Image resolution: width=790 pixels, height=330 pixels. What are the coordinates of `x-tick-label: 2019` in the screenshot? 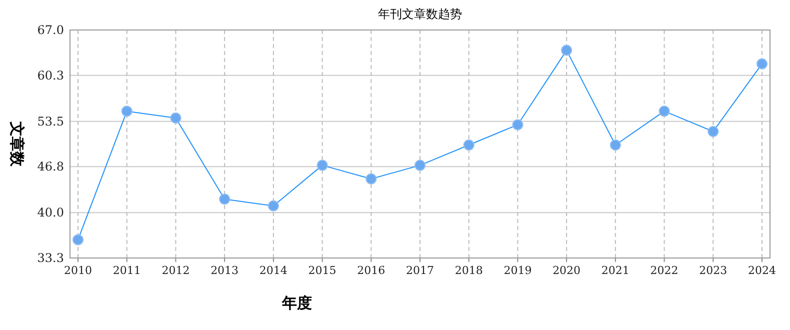 It's located at (518, 270).